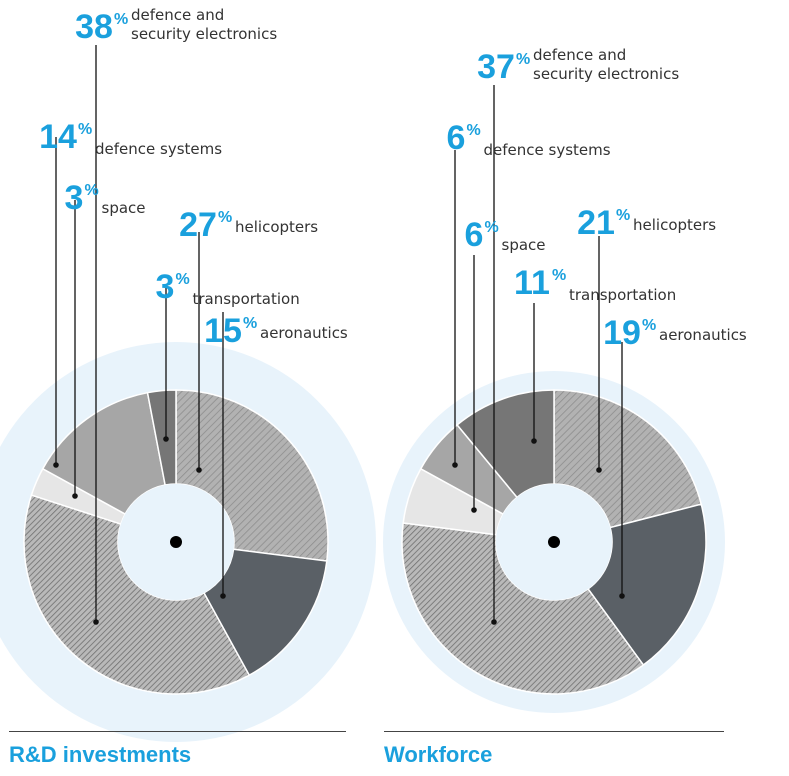  Describe the element at coordinates (177, 15) in the screenshot. I see `rd-category-label-defence-and-security-electronics-line-1: defence and` at that location.